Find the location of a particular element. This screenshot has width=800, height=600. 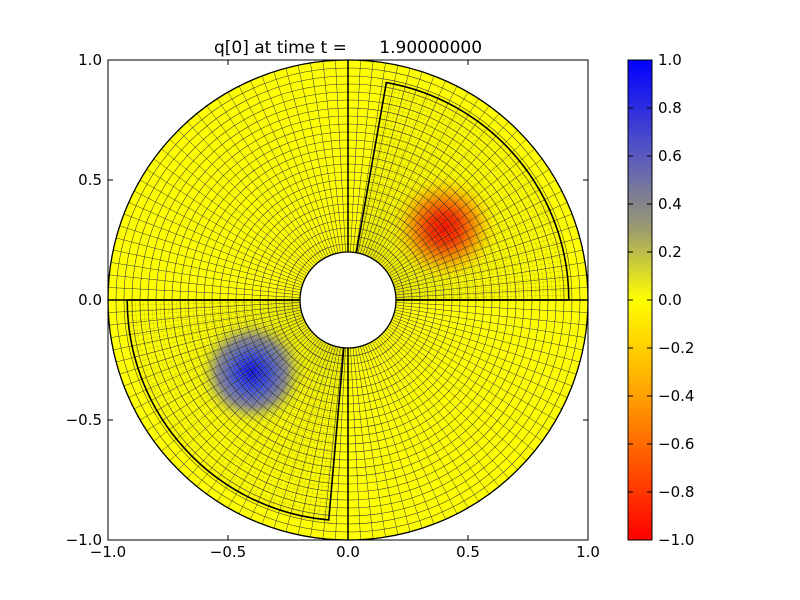

refined-patch-outline is located at coordinates (235, 410).